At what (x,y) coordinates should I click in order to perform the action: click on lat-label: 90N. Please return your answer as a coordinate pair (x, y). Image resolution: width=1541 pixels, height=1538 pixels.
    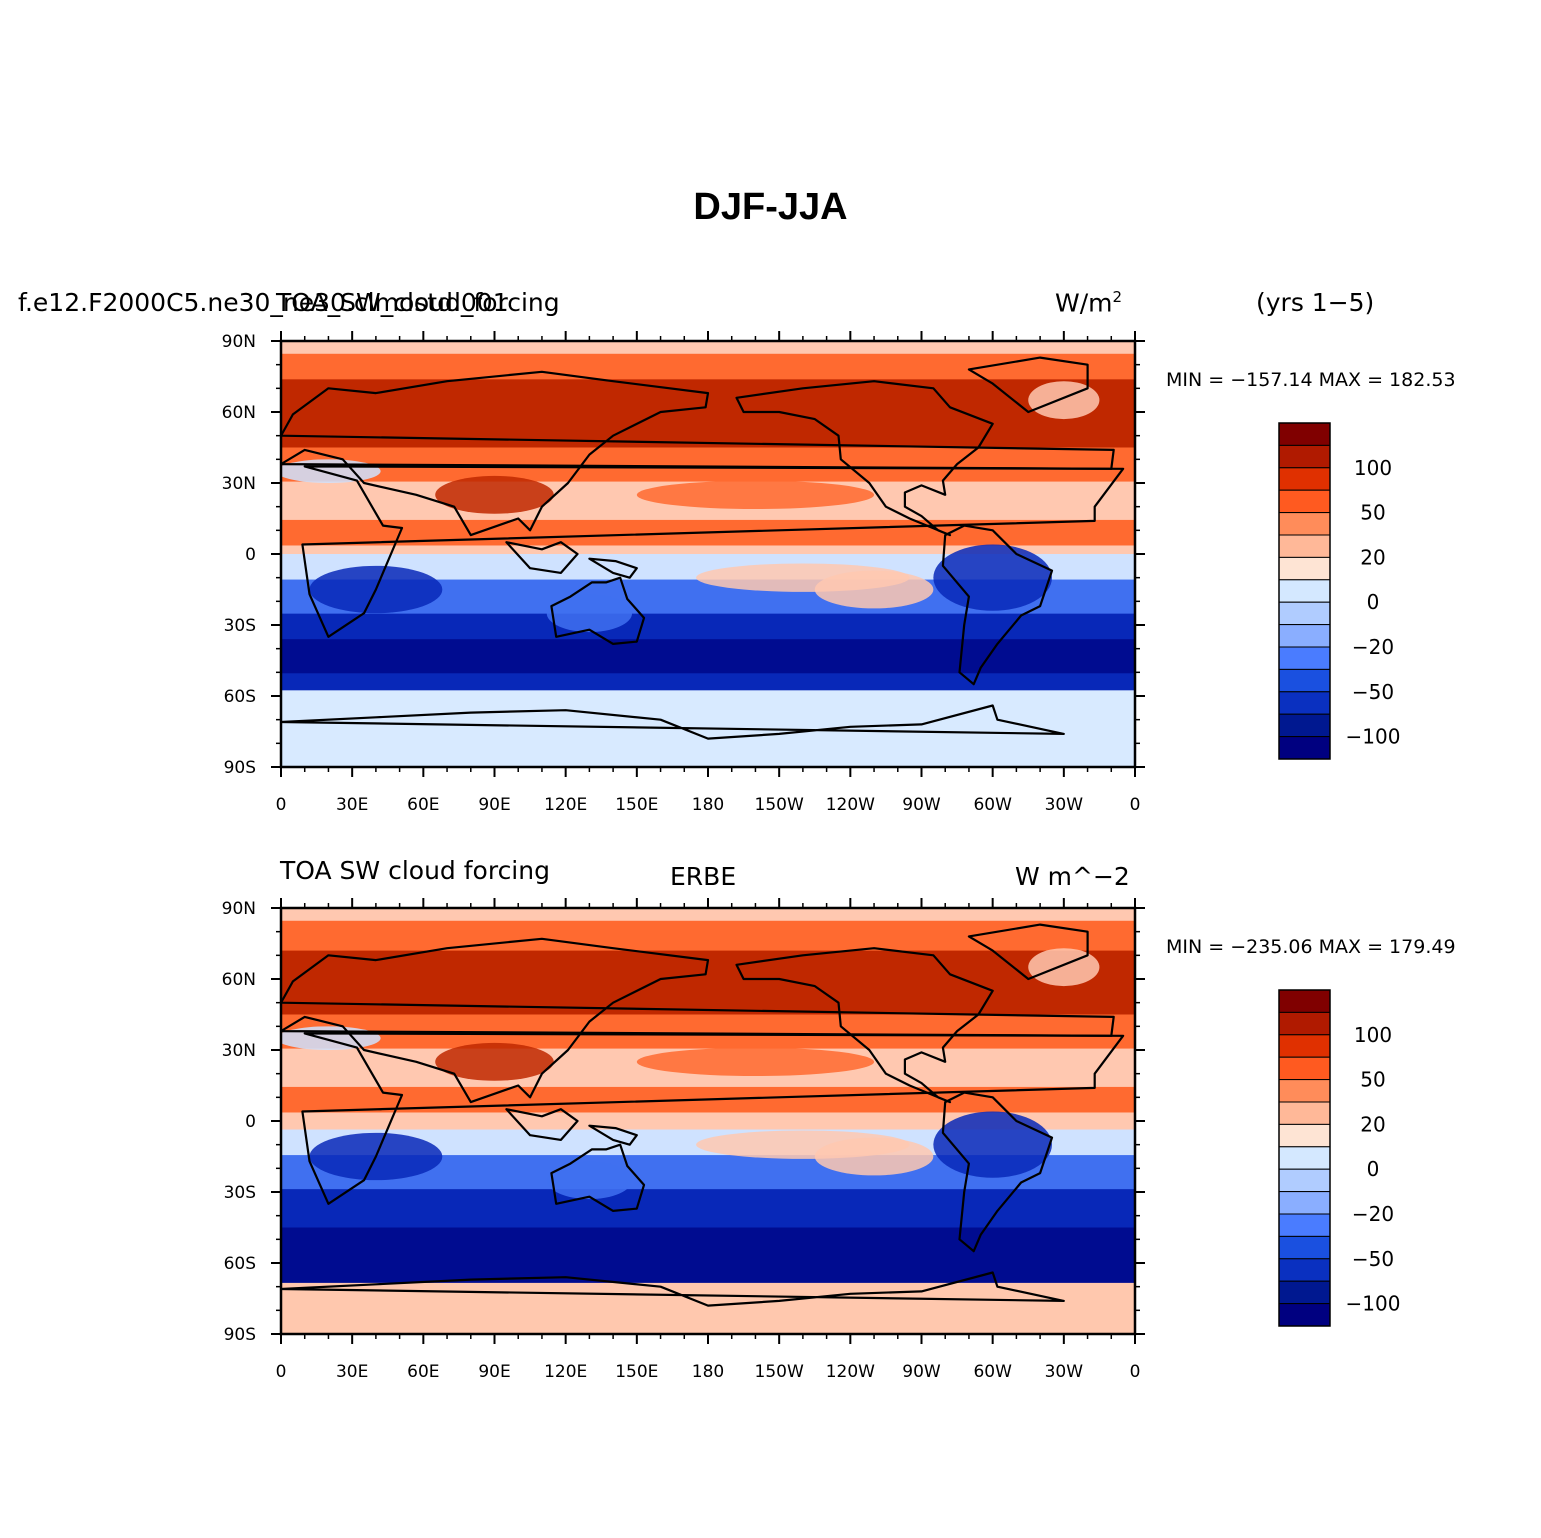
    Looking at the image, I should click on (239, 342).